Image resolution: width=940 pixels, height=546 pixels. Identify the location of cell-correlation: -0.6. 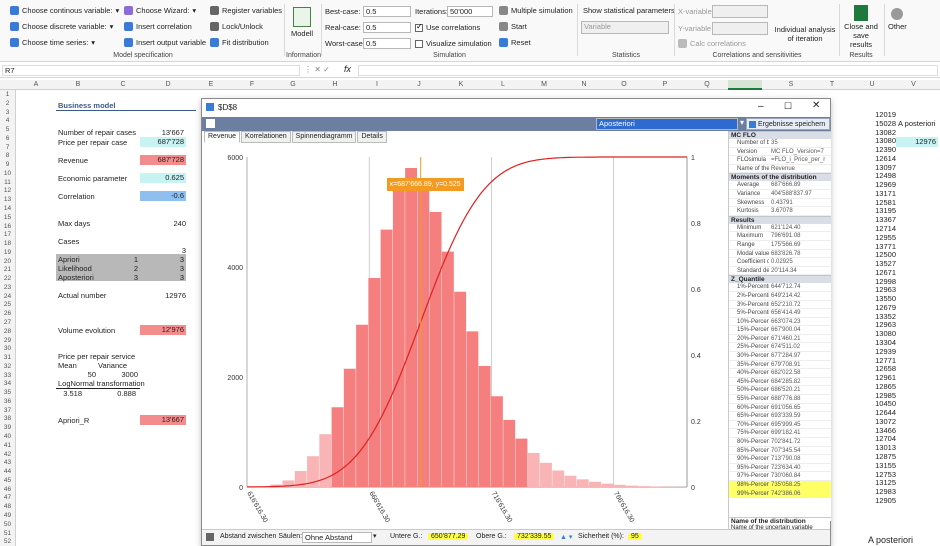
(163, 196).